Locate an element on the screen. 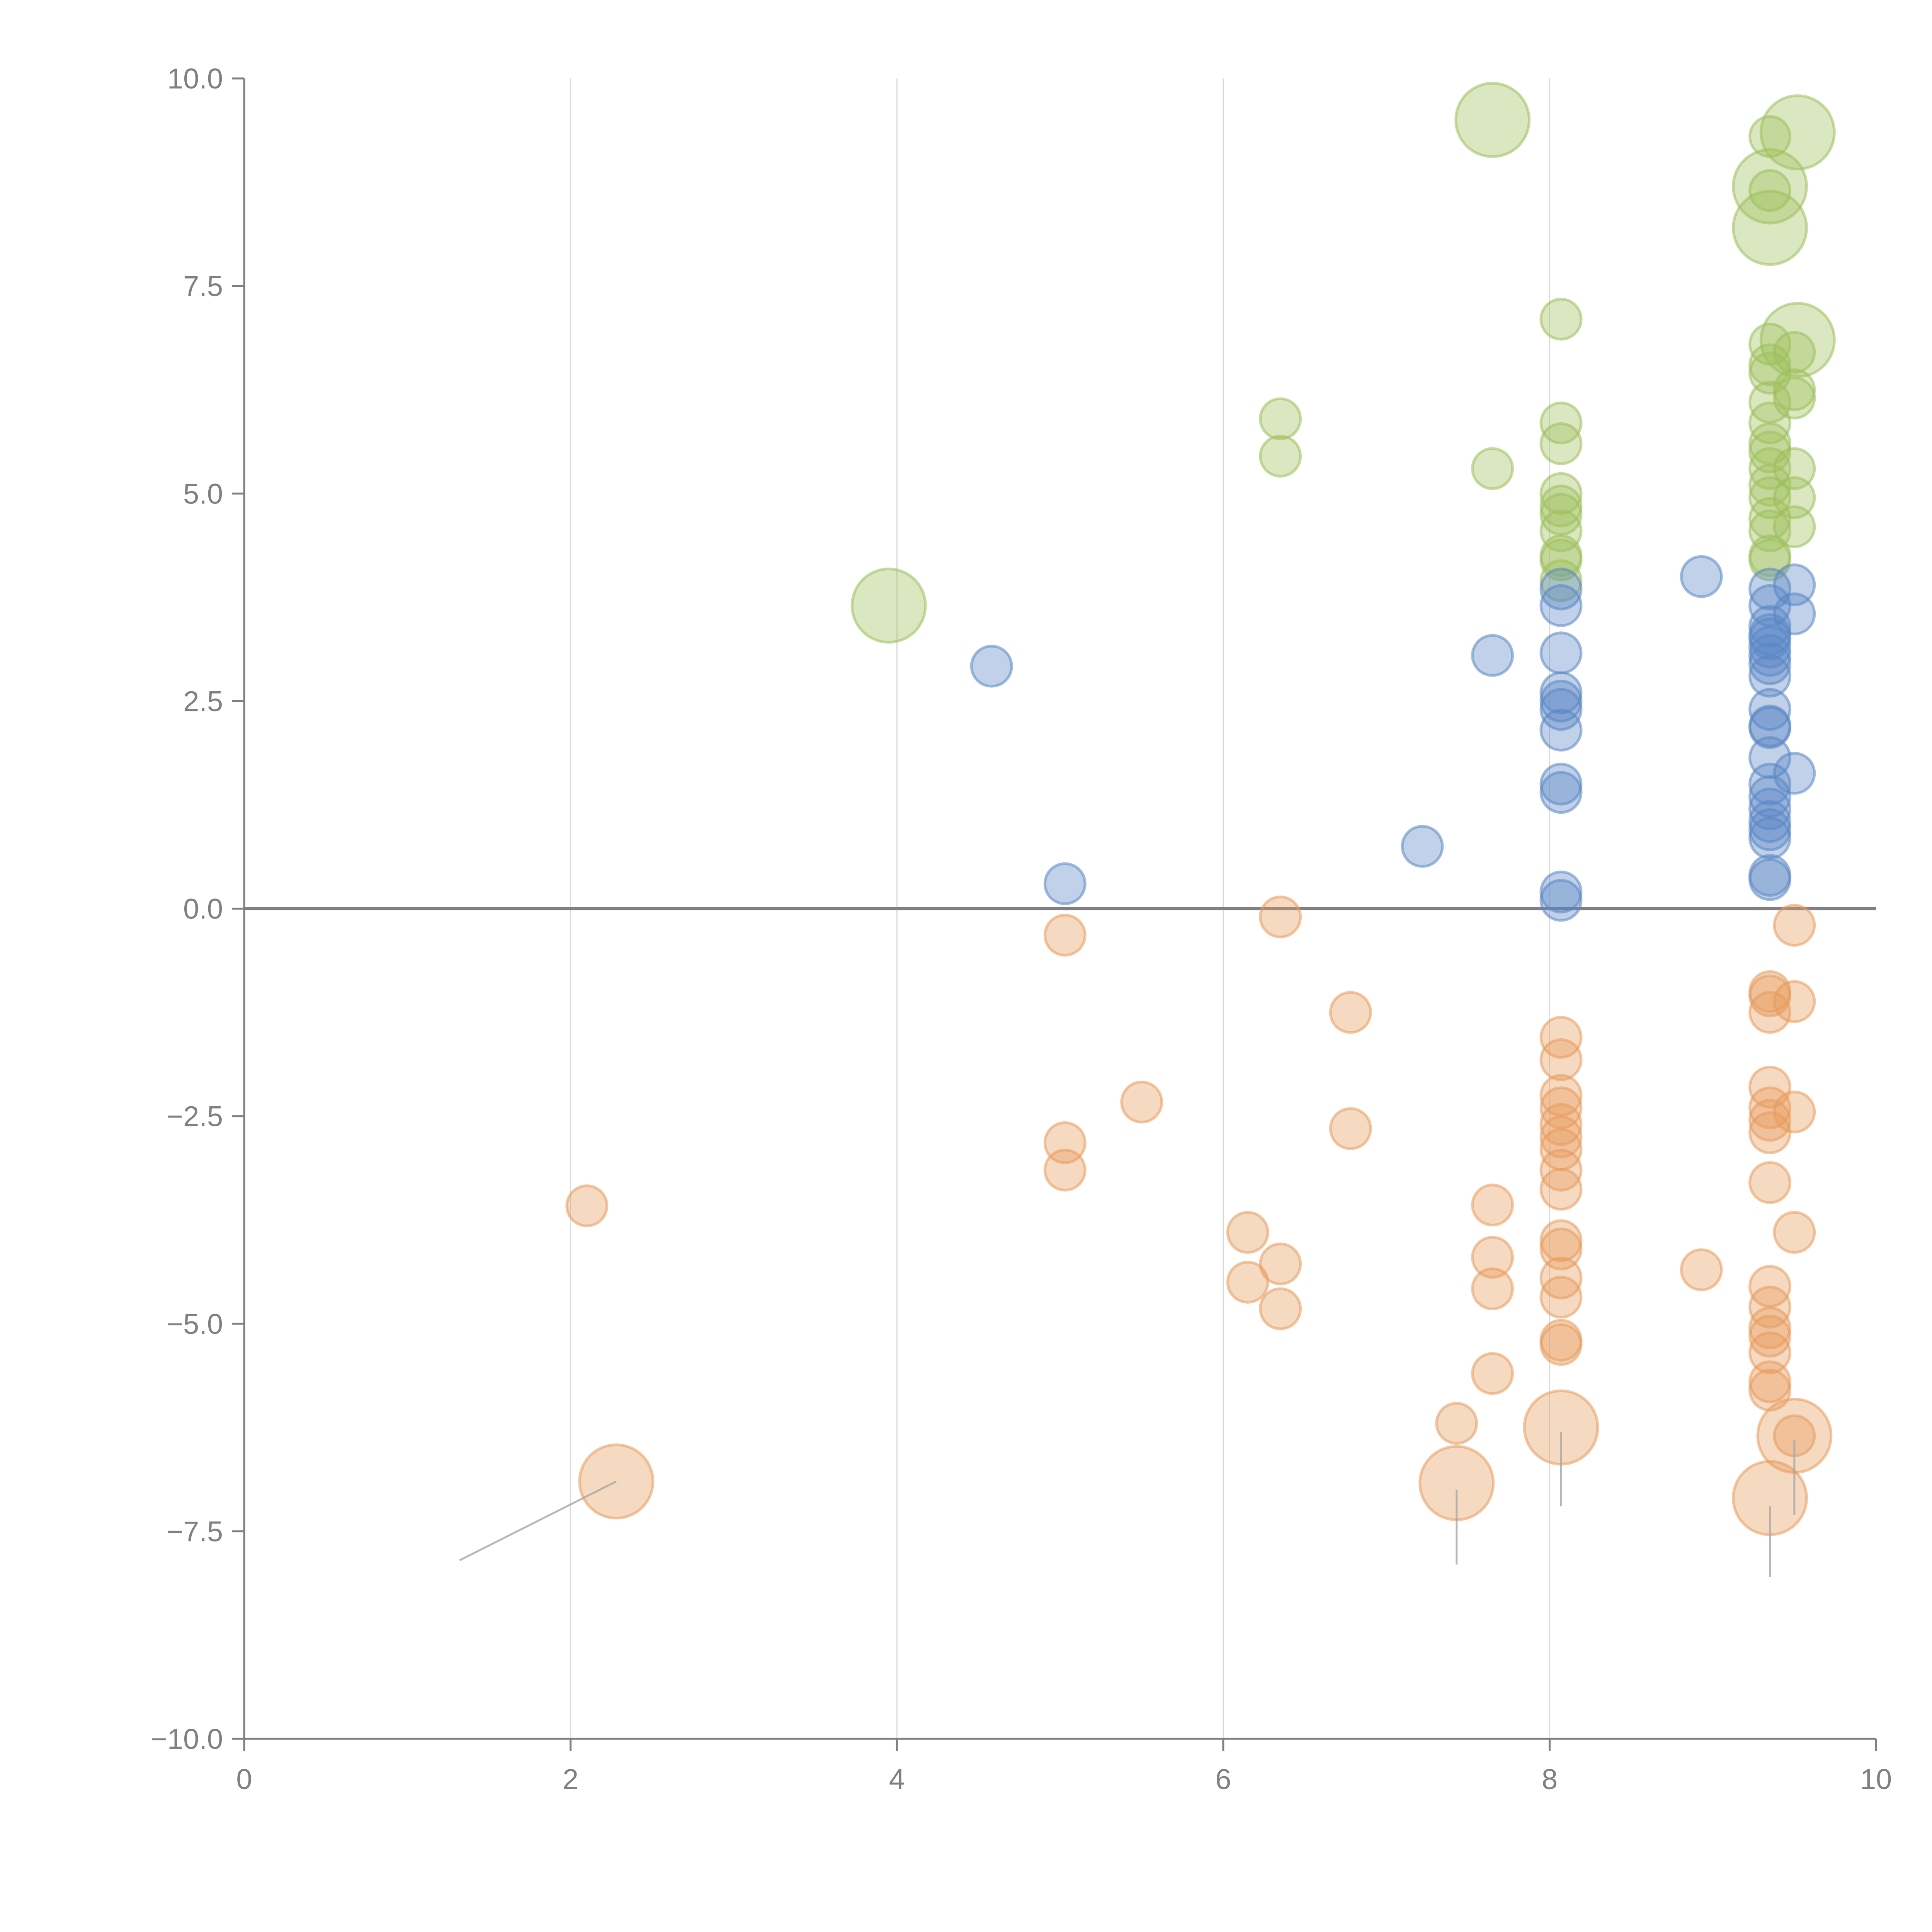  y-tick-label: 0.0 is located at coordinates (203, 909).